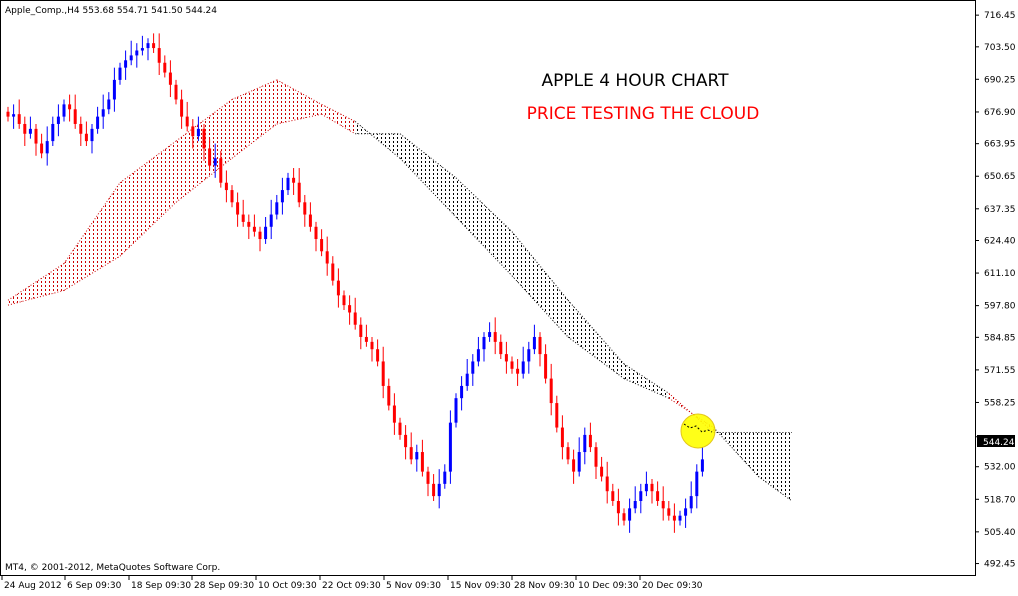 This screenshot has height=596, width=1018. I want to click on y-tick-label: 676.90, so click(1000, 113).